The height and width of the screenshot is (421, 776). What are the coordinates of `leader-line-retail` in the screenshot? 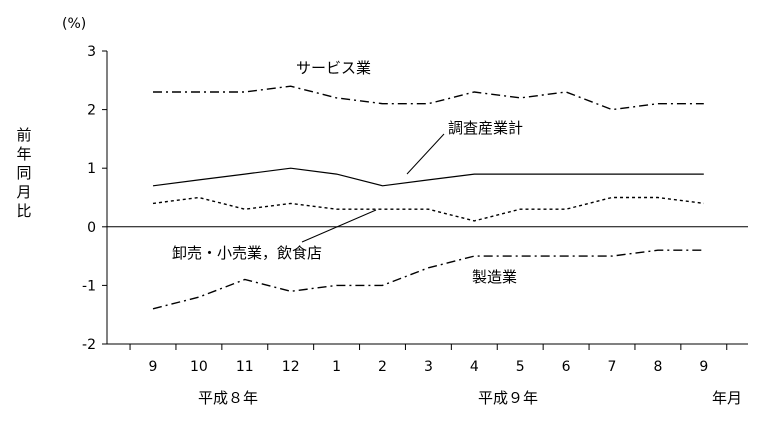 It's located at (339, 226).